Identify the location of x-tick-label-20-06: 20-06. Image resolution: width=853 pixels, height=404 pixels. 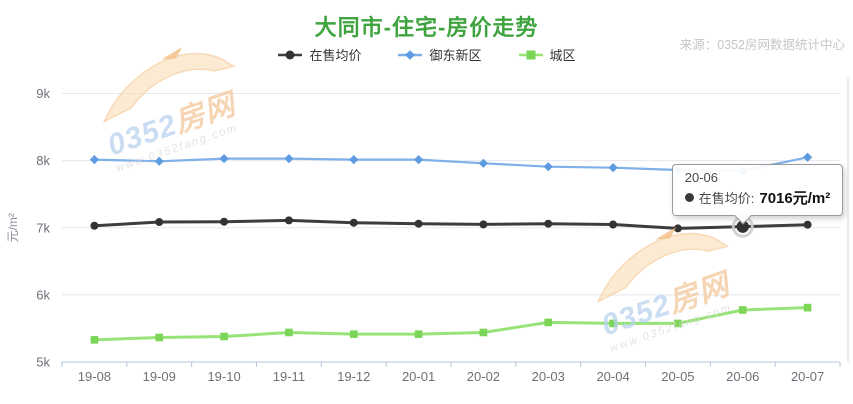
(742, 376).